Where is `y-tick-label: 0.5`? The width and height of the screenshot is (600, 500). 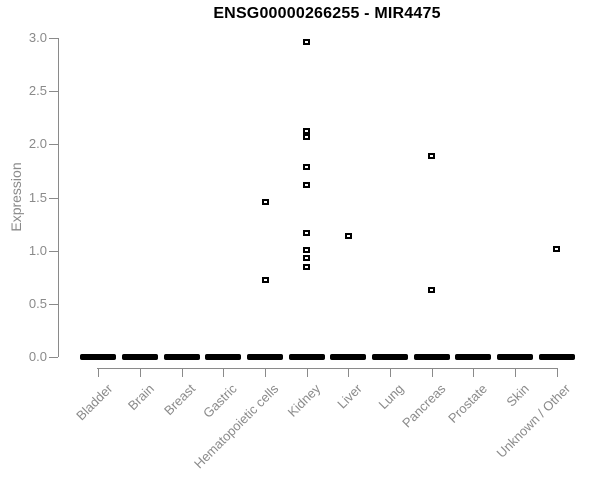
y-tick-label: 0.5 is located at coordinates (37, 303).